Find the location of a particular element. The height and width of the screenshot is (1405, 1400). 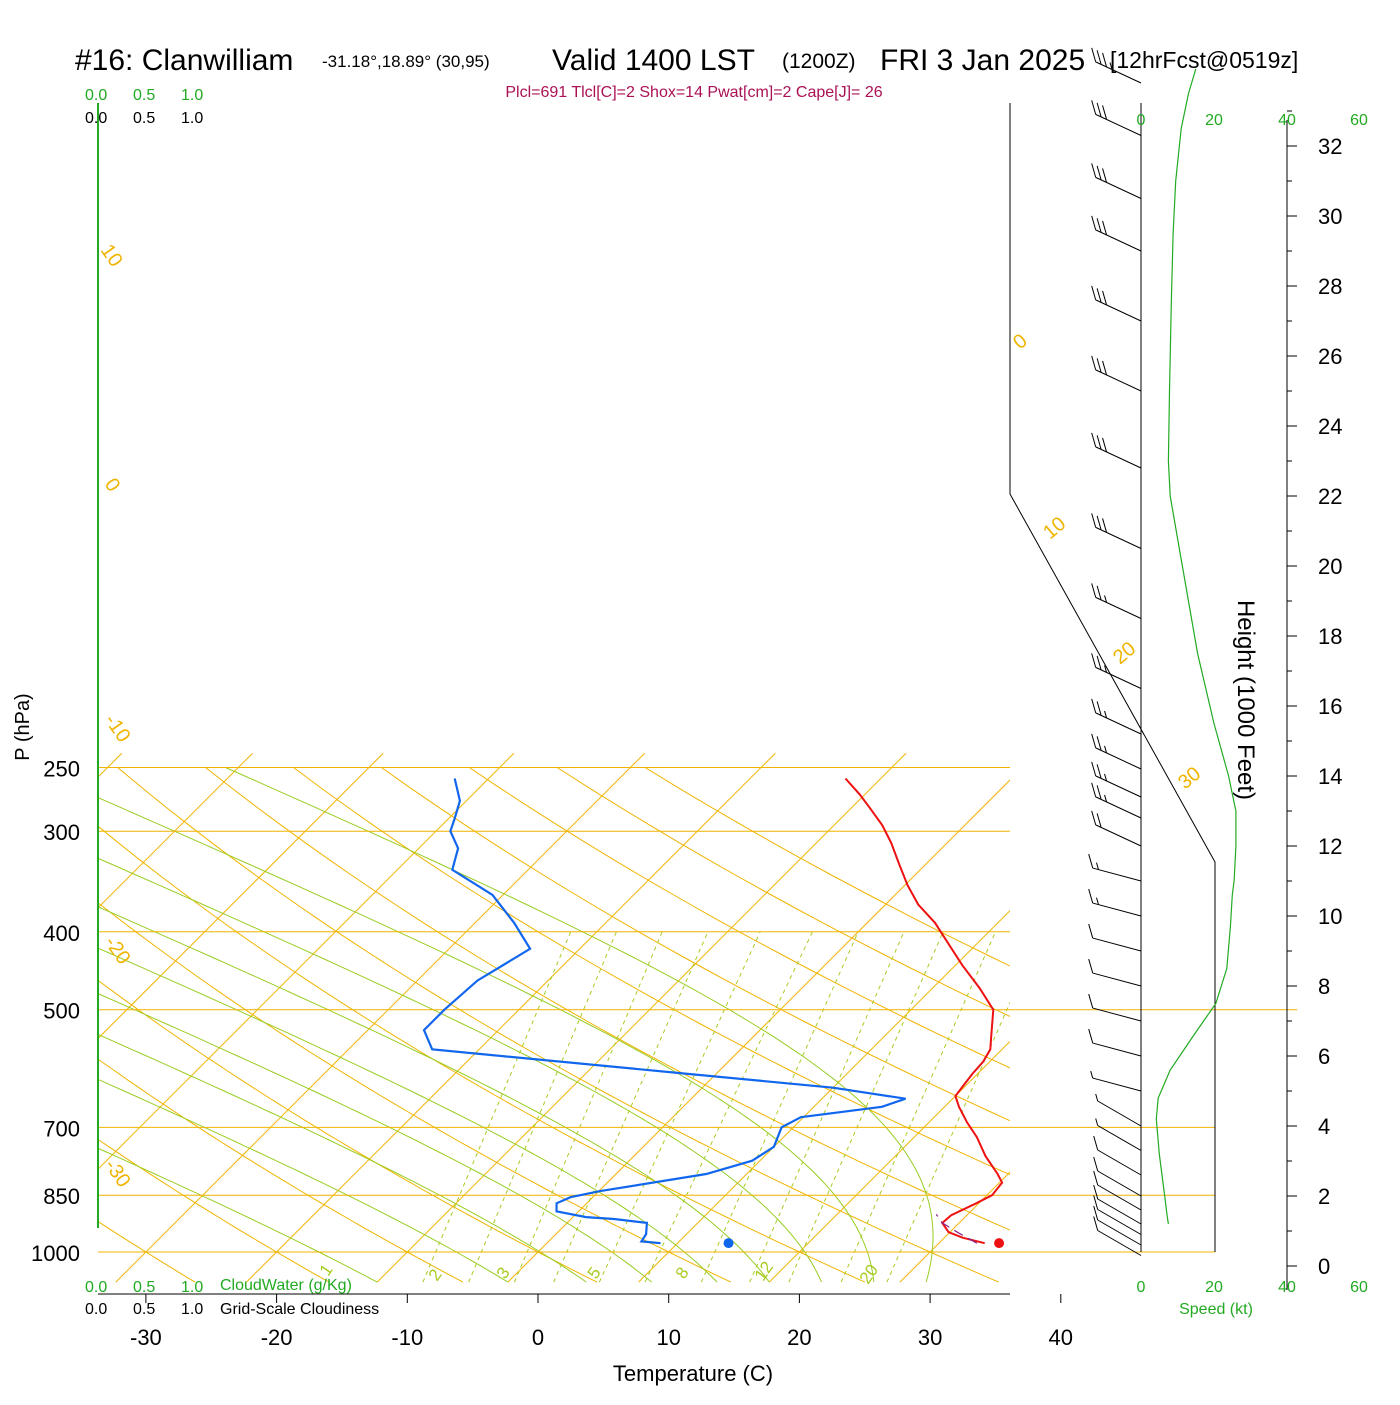

y-tick-label: 300 is located at coordinates (61, 832).